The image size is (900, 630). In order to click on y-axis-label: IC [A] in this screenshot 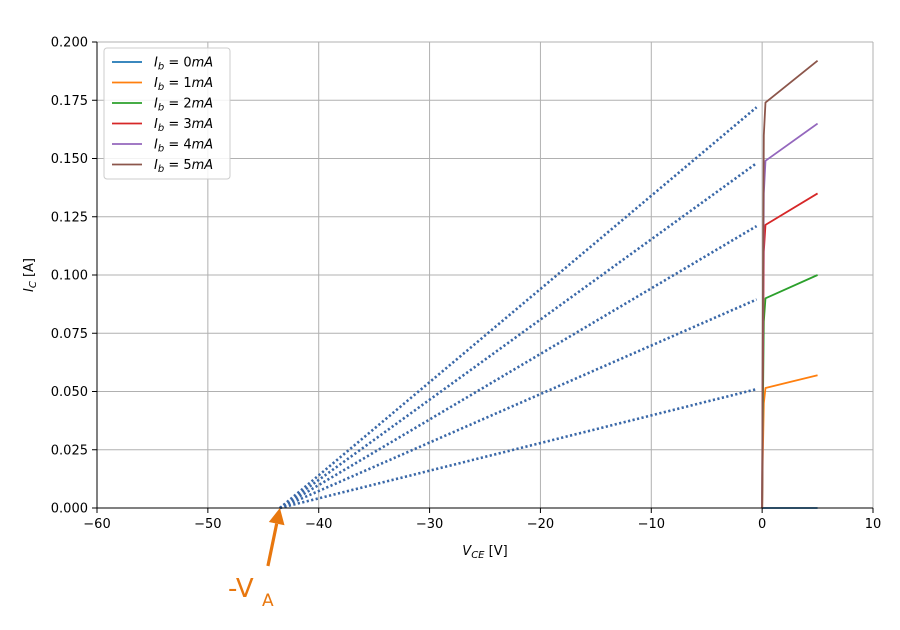, I will do `click(30, 275)`.